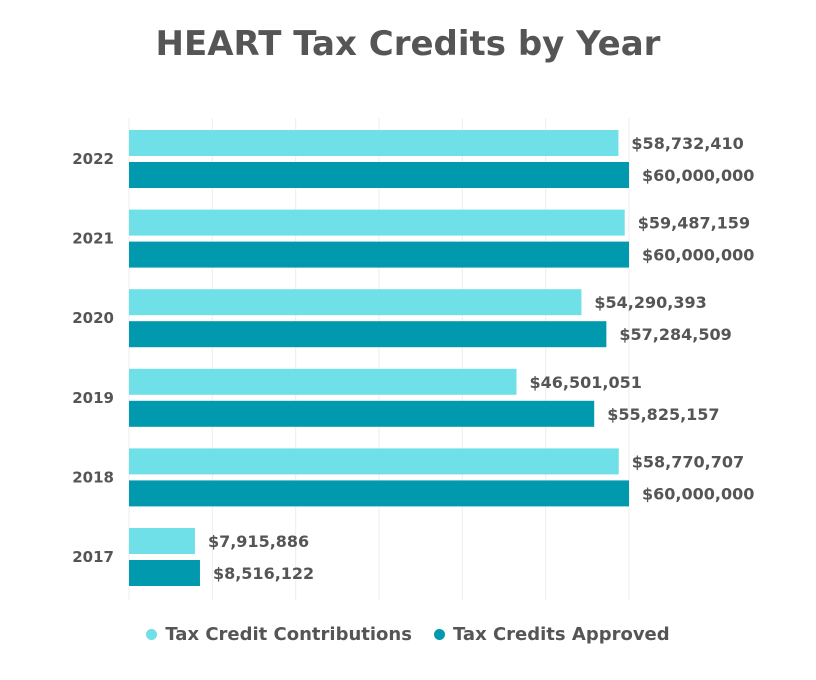 The image size is (816, 680). I want to click on legend-item-contributions: Tax Credit Contributions, so click(279, 634).